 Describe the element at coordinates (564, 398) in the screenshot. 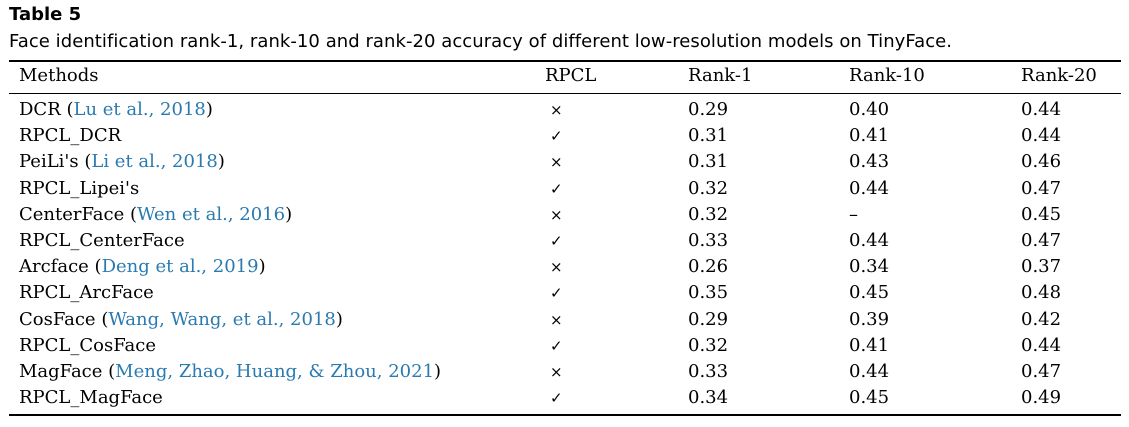

I see `table-row: RPCL_MagFace ✓ 0.34 0.45 0.49` at that location.